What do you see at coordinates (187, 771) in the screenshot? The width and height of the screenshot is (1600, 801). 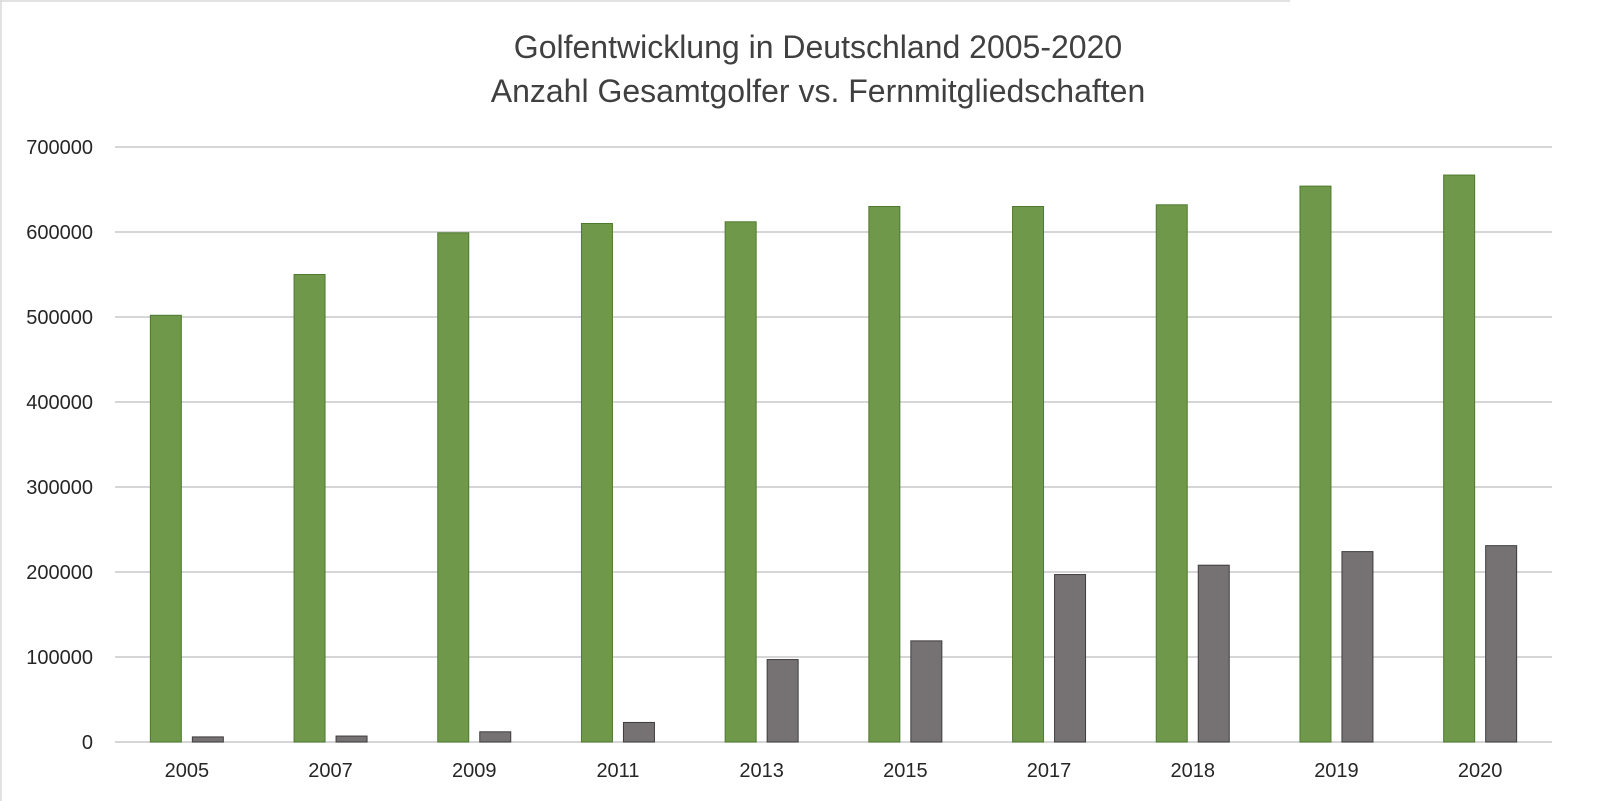 I see `x-tick-label-2005: 2005` at bounding box center [187, 771].